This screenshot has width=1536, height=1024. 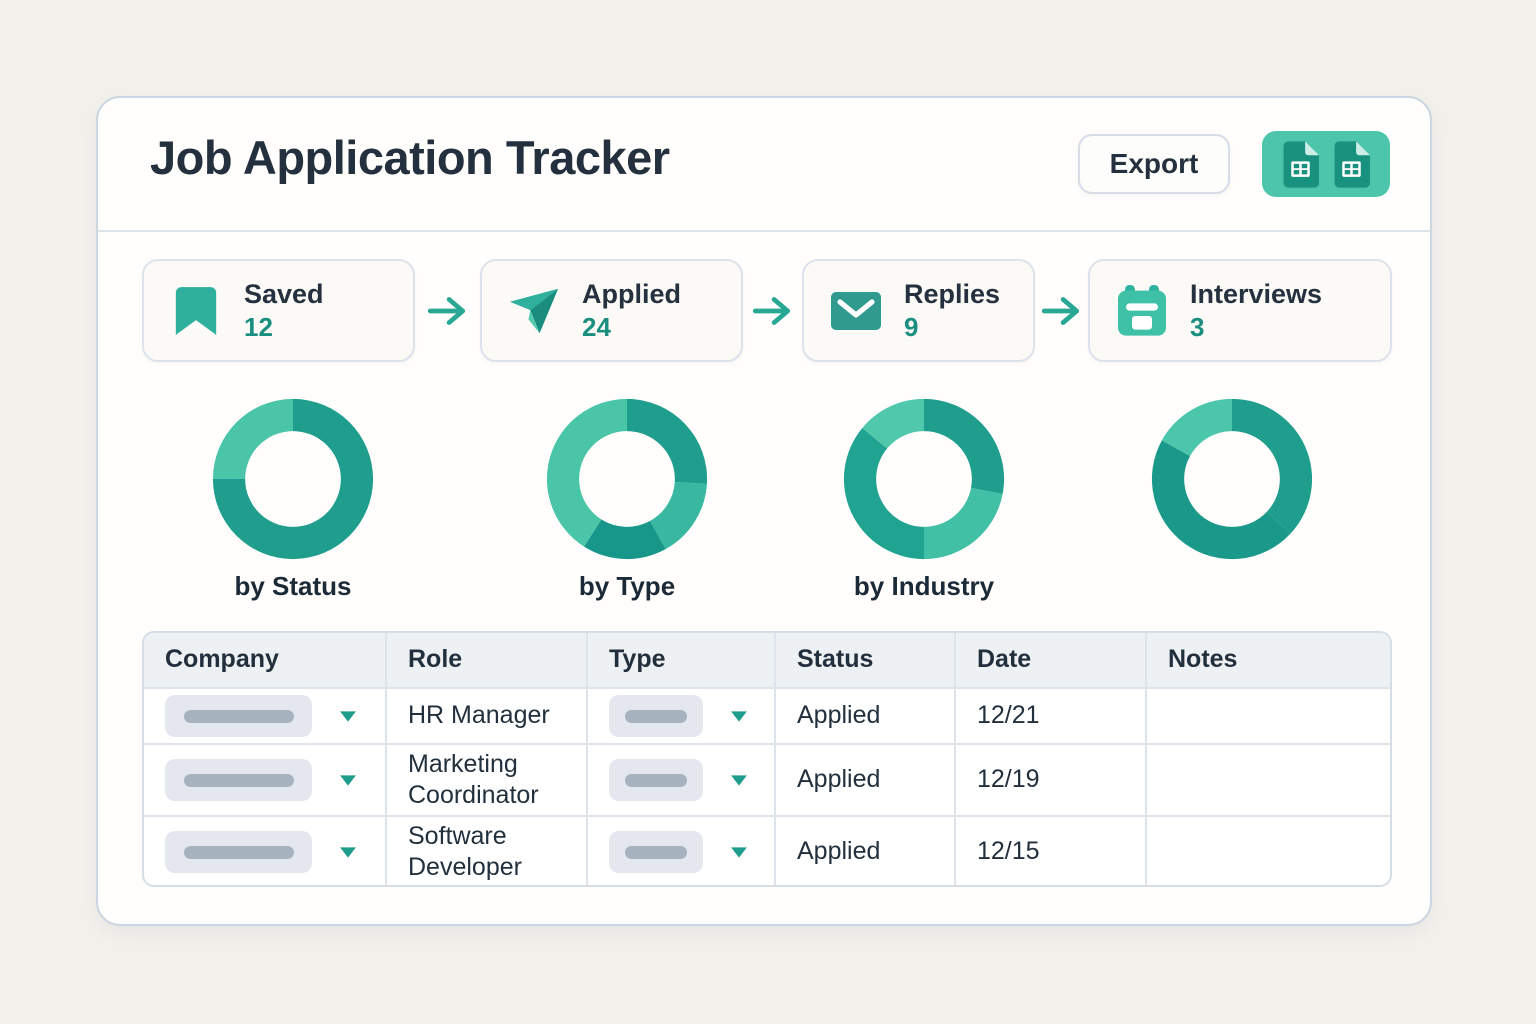 I want to click on date-cell: 12/15, so click(x=1051, y=851).